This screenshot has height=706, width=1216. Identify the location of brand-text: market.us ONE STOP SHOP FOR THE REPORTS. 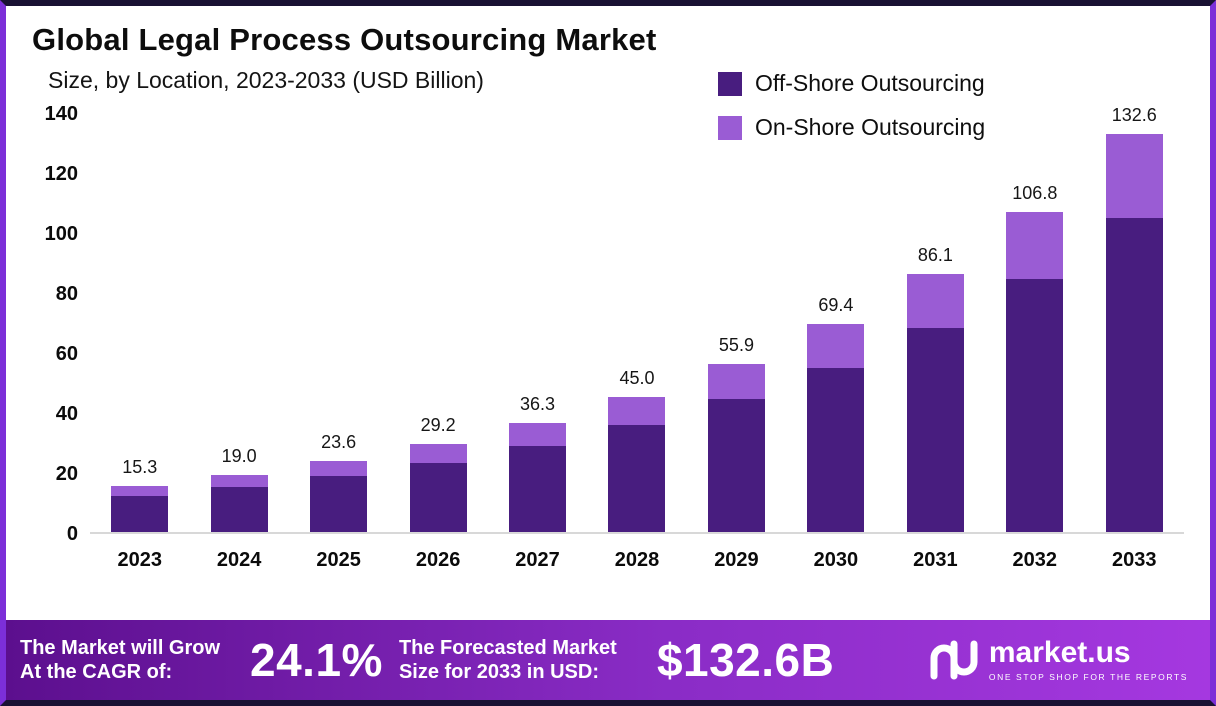
(1088, 659).